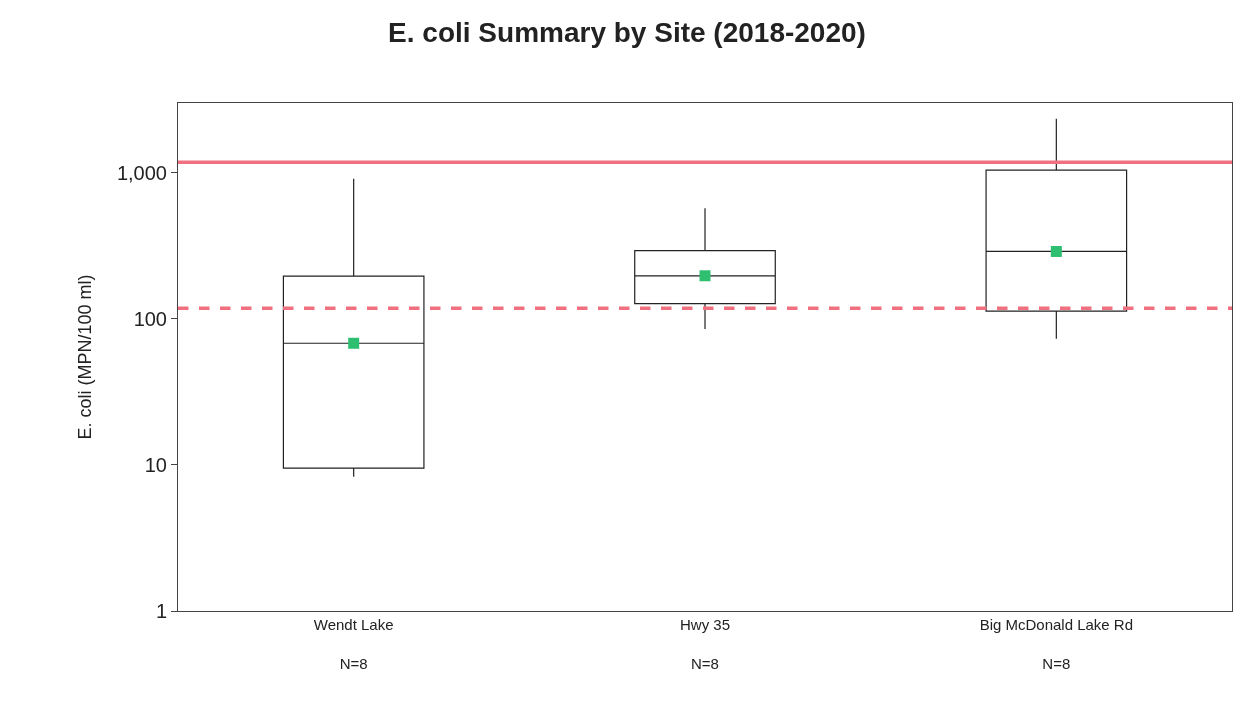 This screenshot has width=1254, height=721. I want to click on y-tick-label: 100, so click(150, 318).